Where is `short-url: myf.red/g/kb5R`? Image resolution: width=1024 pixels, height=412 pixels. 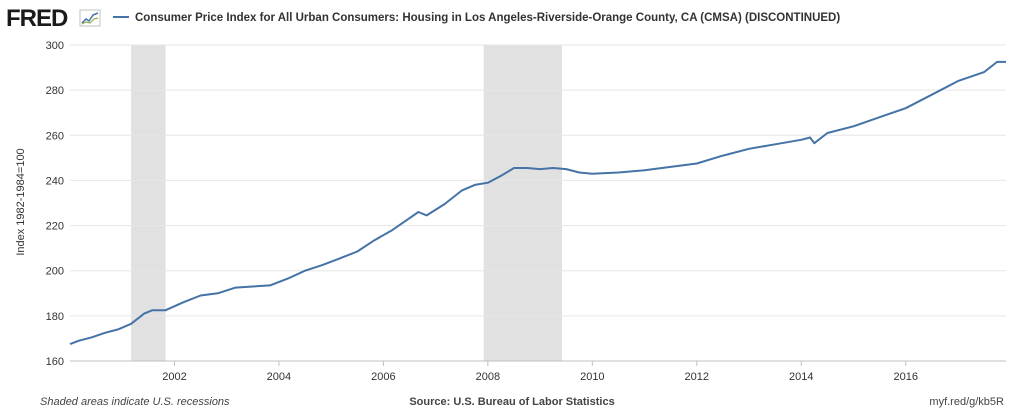 short-url: myf.red/g/kb5R is located at coordinates (966, 402).